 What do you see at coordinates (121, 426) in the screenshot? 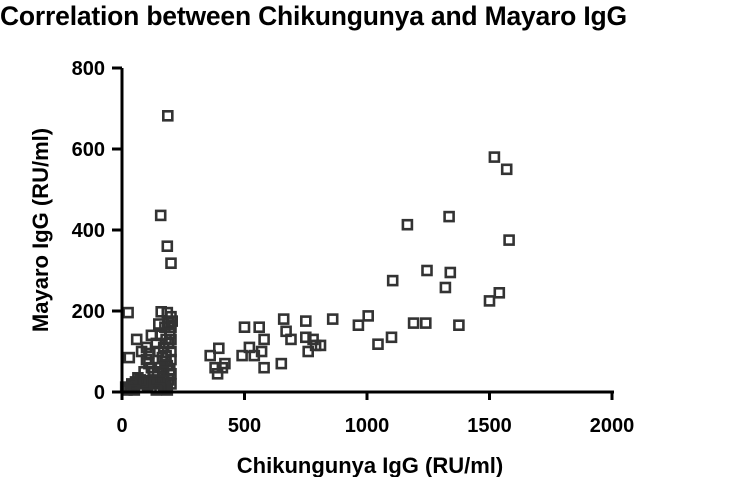
I see `x-tick-label: 0` at bounding box center [121, 426].